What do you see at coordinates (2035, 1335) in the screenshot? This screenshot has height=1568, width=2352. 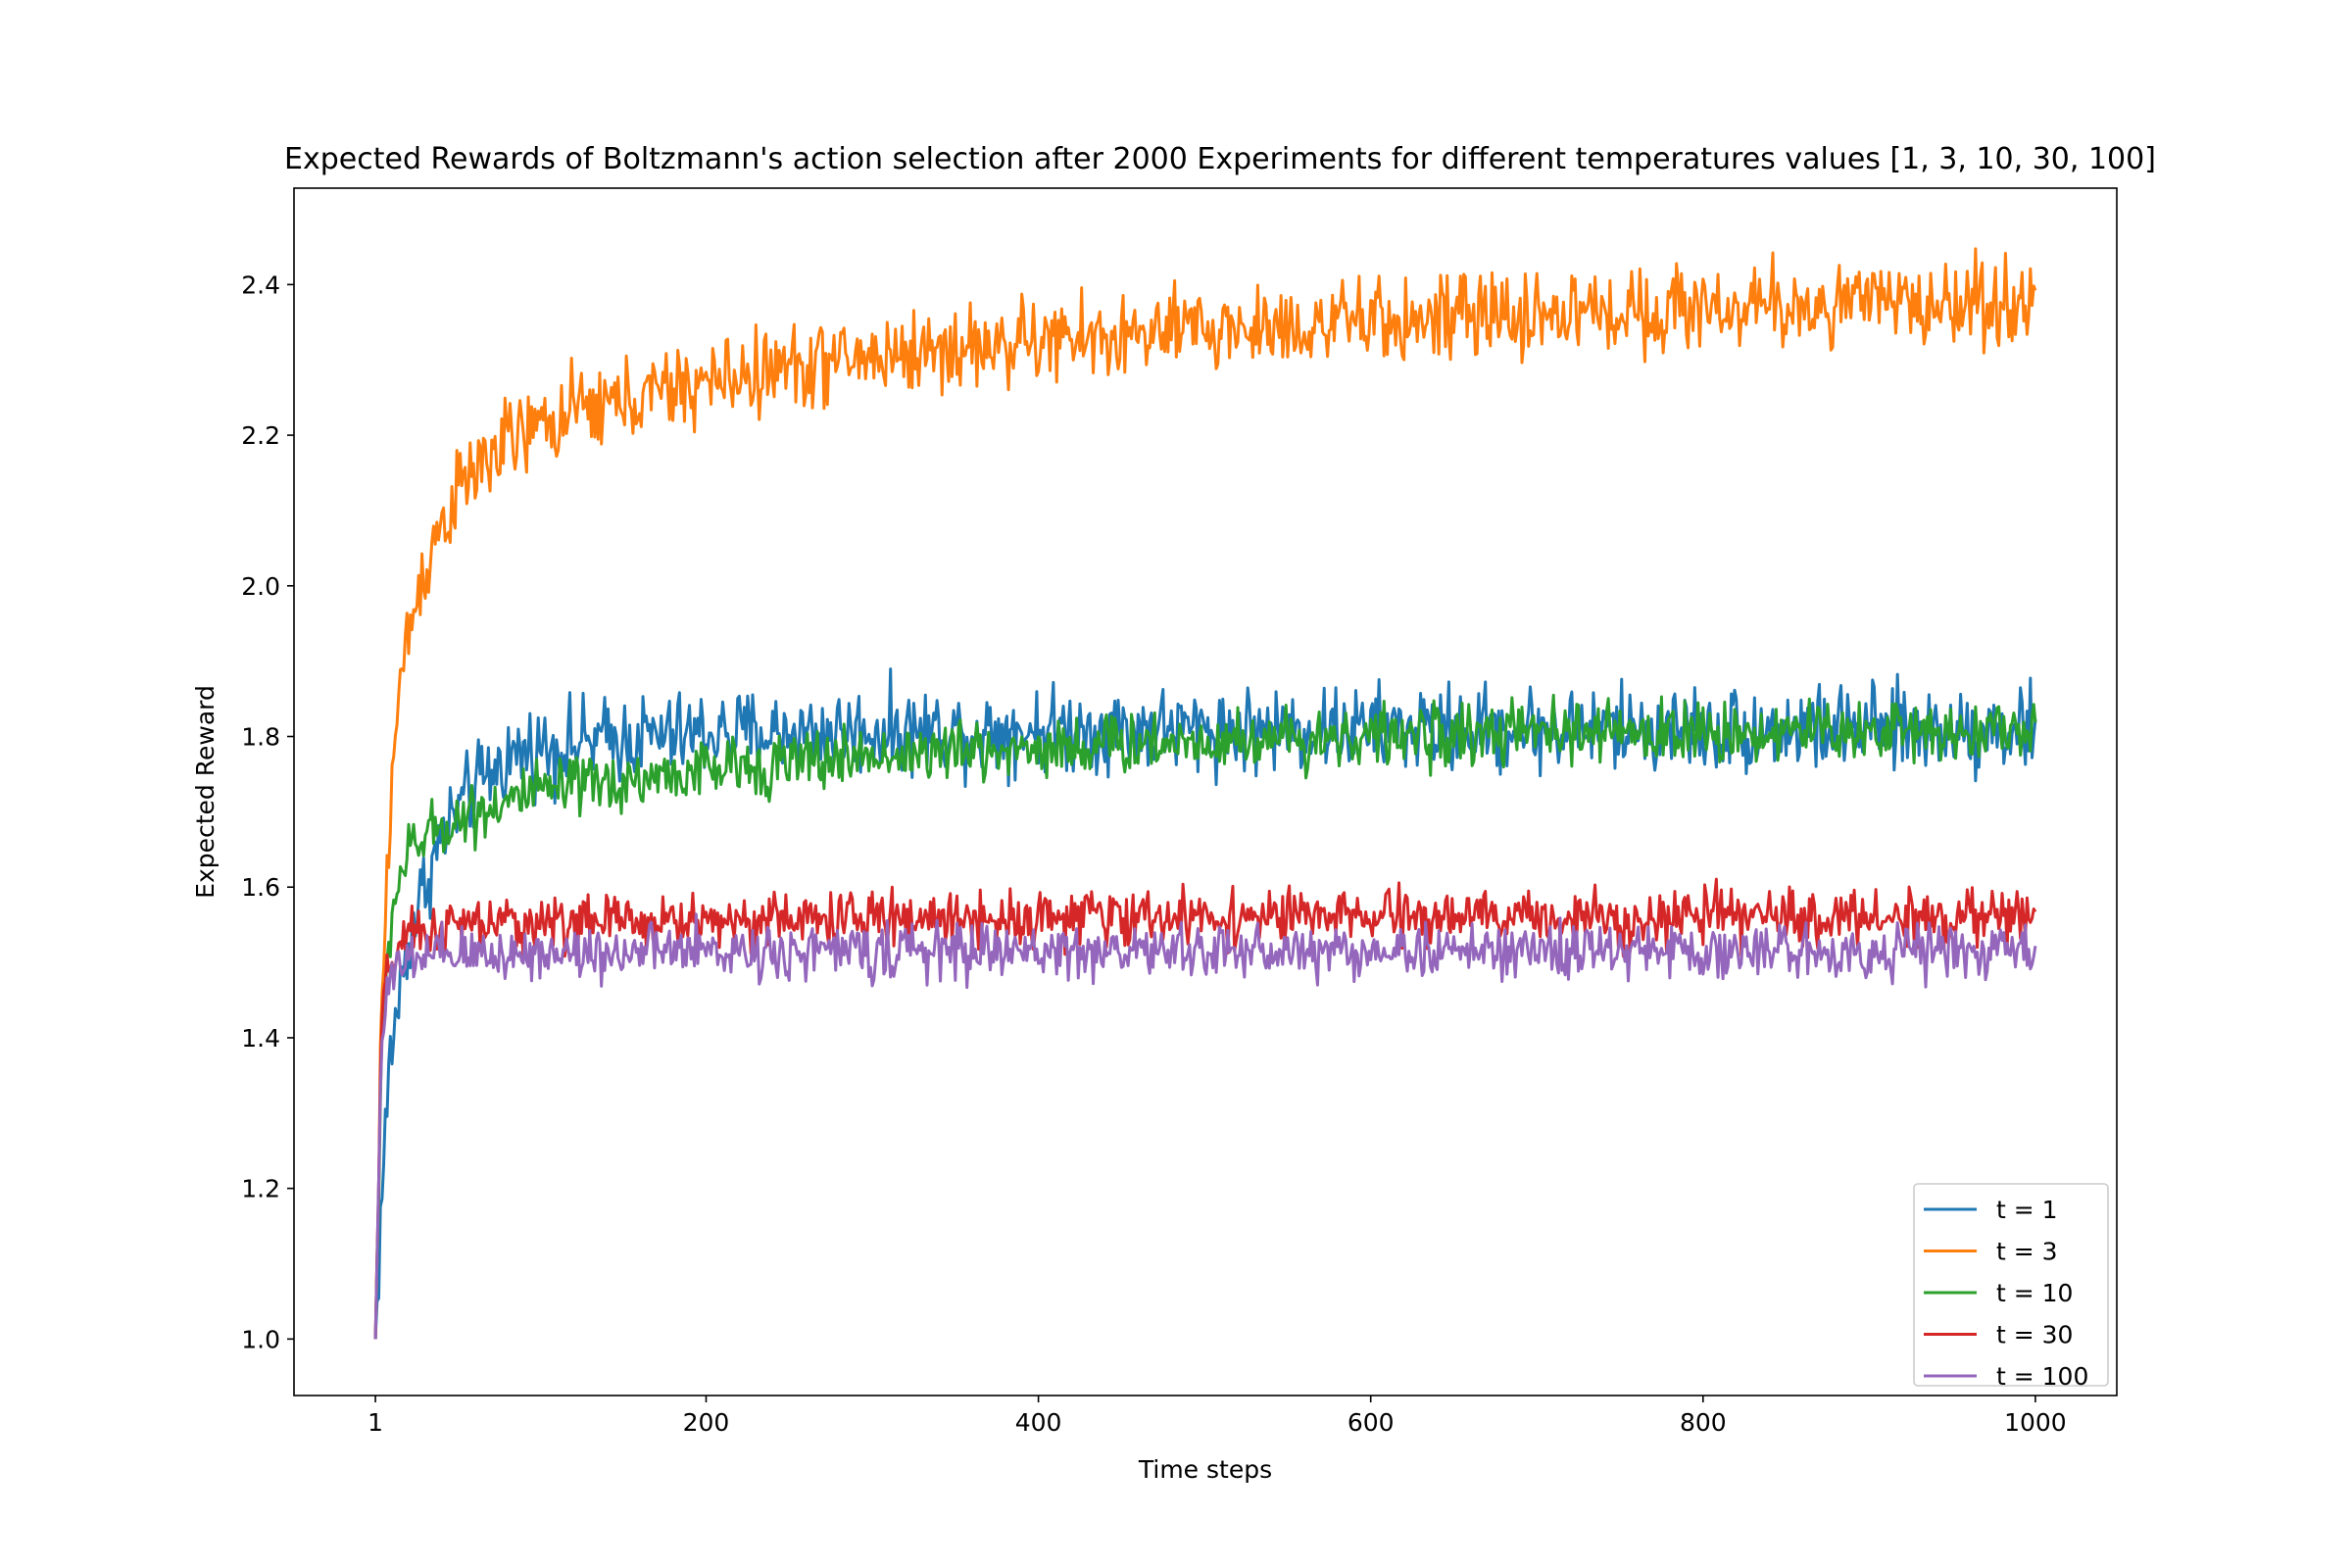 I see `legend-label: t = 30` at bounding box center [2035, 1335].